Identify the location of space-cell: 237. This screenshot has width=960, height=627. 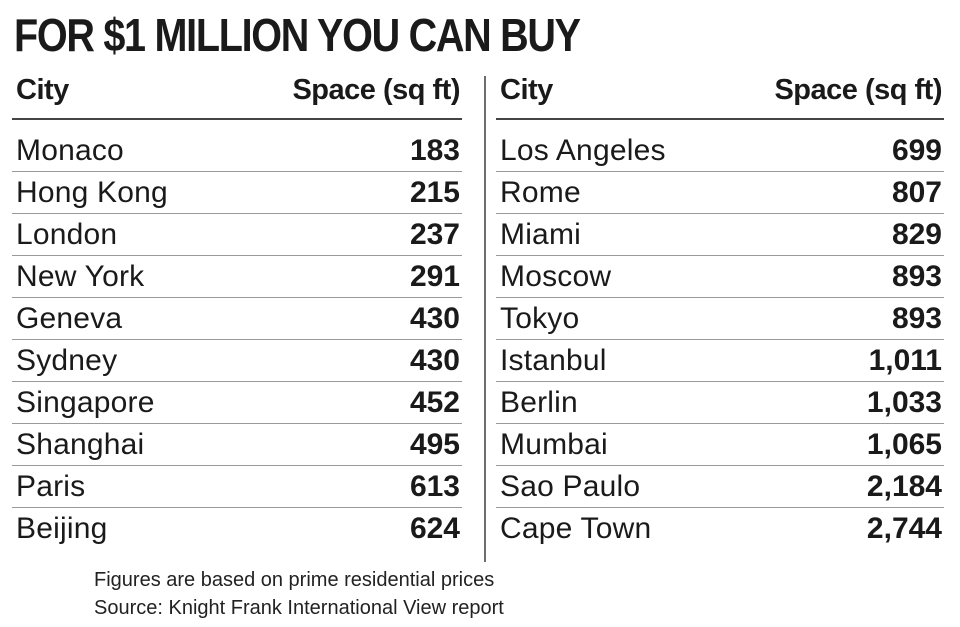
(434, 234).